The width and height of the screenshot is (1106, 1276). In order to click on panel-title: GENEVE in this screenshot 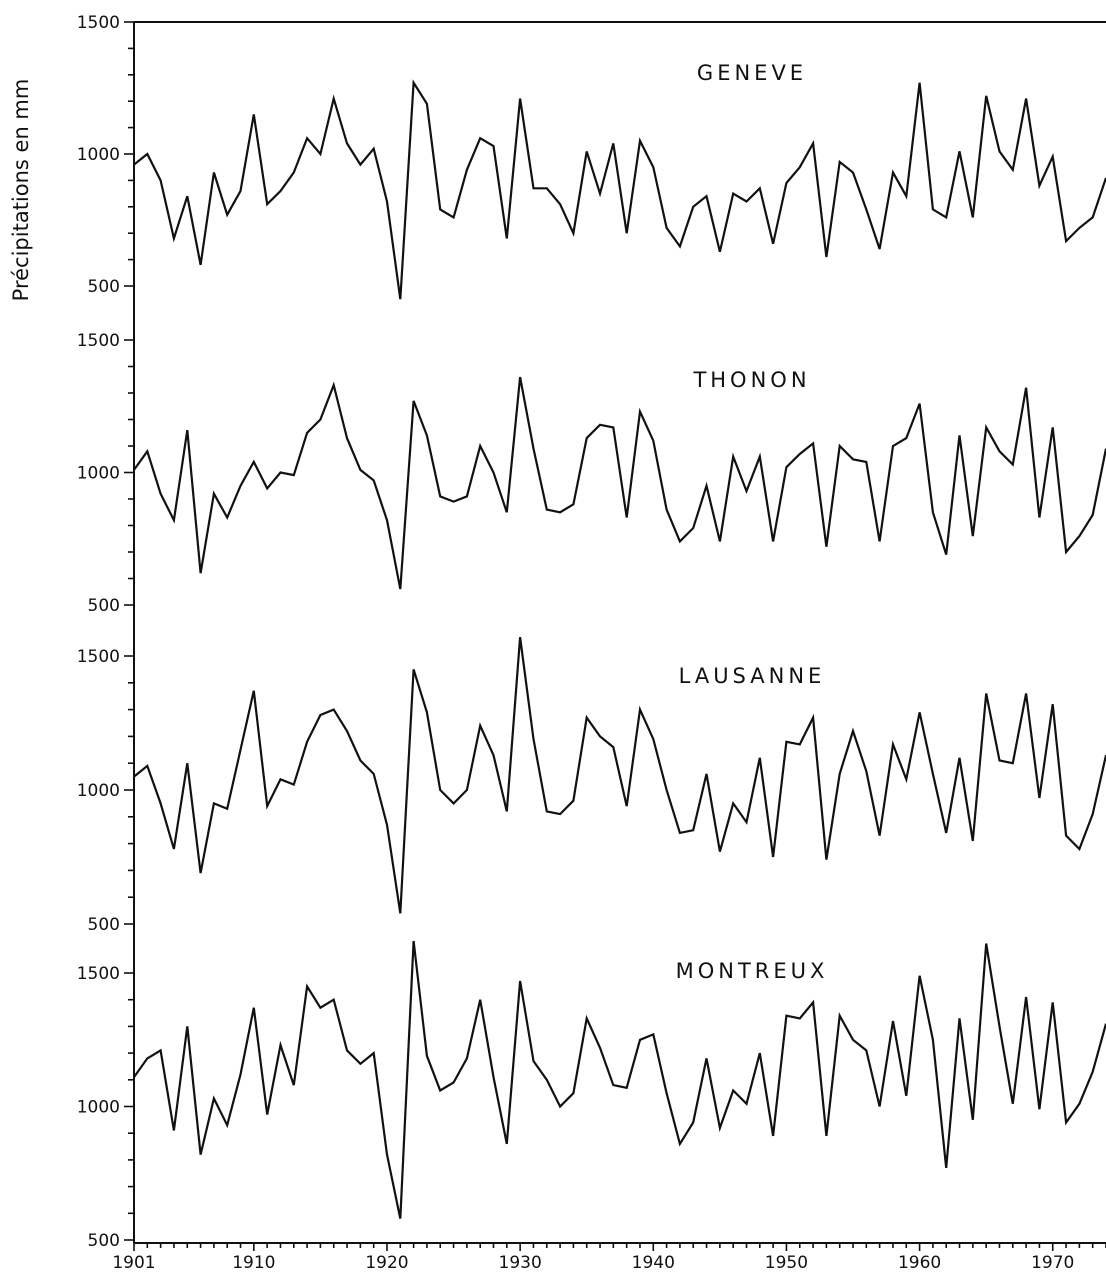, I will do `click(752, 73)`.